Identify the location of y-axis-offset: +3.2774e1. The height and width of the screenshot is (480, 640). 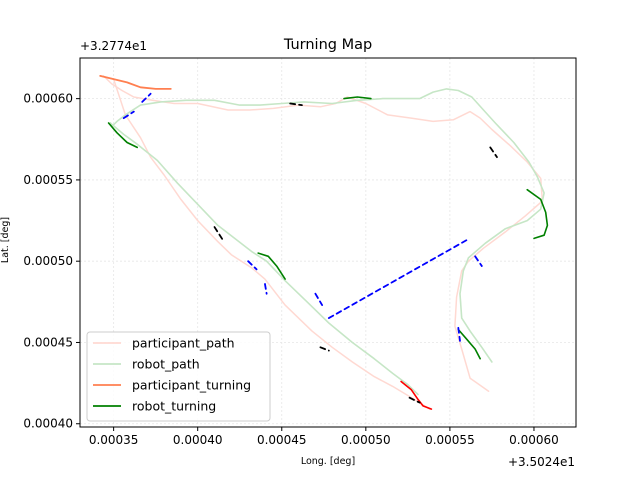
(113, 46).